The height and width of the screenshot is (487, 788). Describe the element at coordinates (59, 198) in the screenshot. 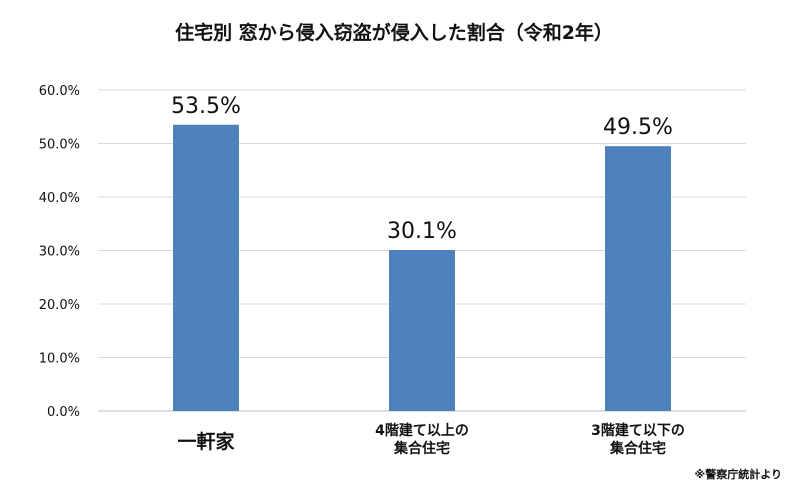

I see `y-tick-label: 40.0%` at that location.